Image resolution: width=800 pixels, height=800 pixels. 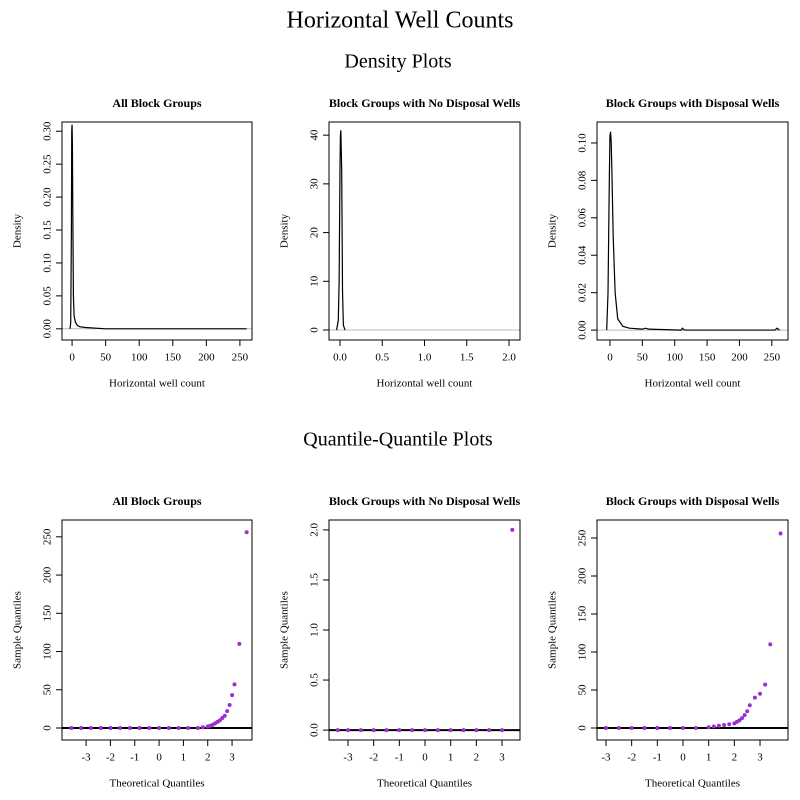 What do you see at coordinates (48, 728) in the screenshot?
I see `y-tick-label: 0` at bounding box center [48, 728].